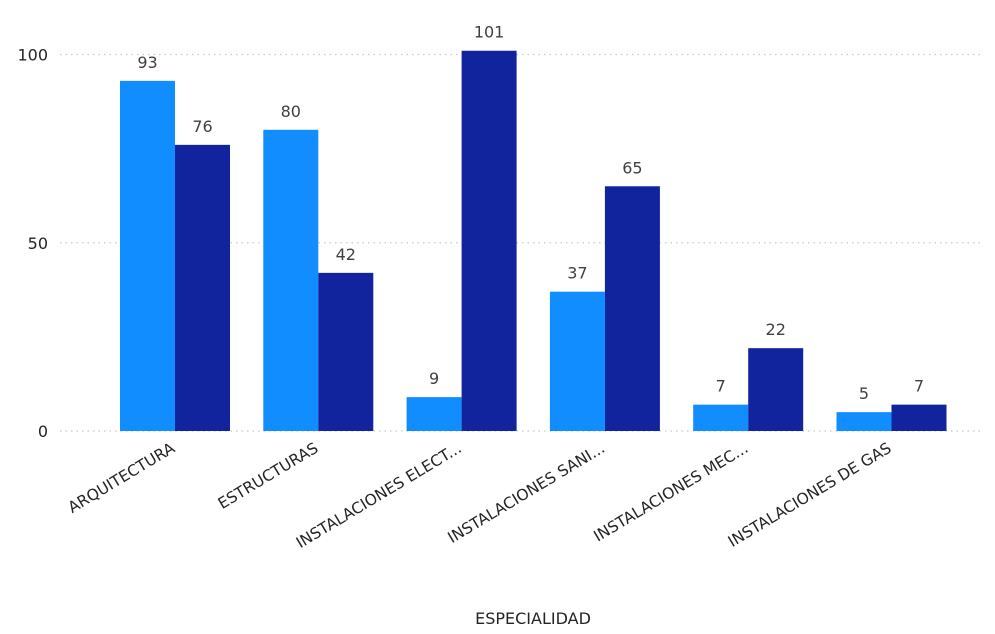  Describe the element at coordinates (38, 243) in the screenshot. I see `y-tick-label: 50` at that location.